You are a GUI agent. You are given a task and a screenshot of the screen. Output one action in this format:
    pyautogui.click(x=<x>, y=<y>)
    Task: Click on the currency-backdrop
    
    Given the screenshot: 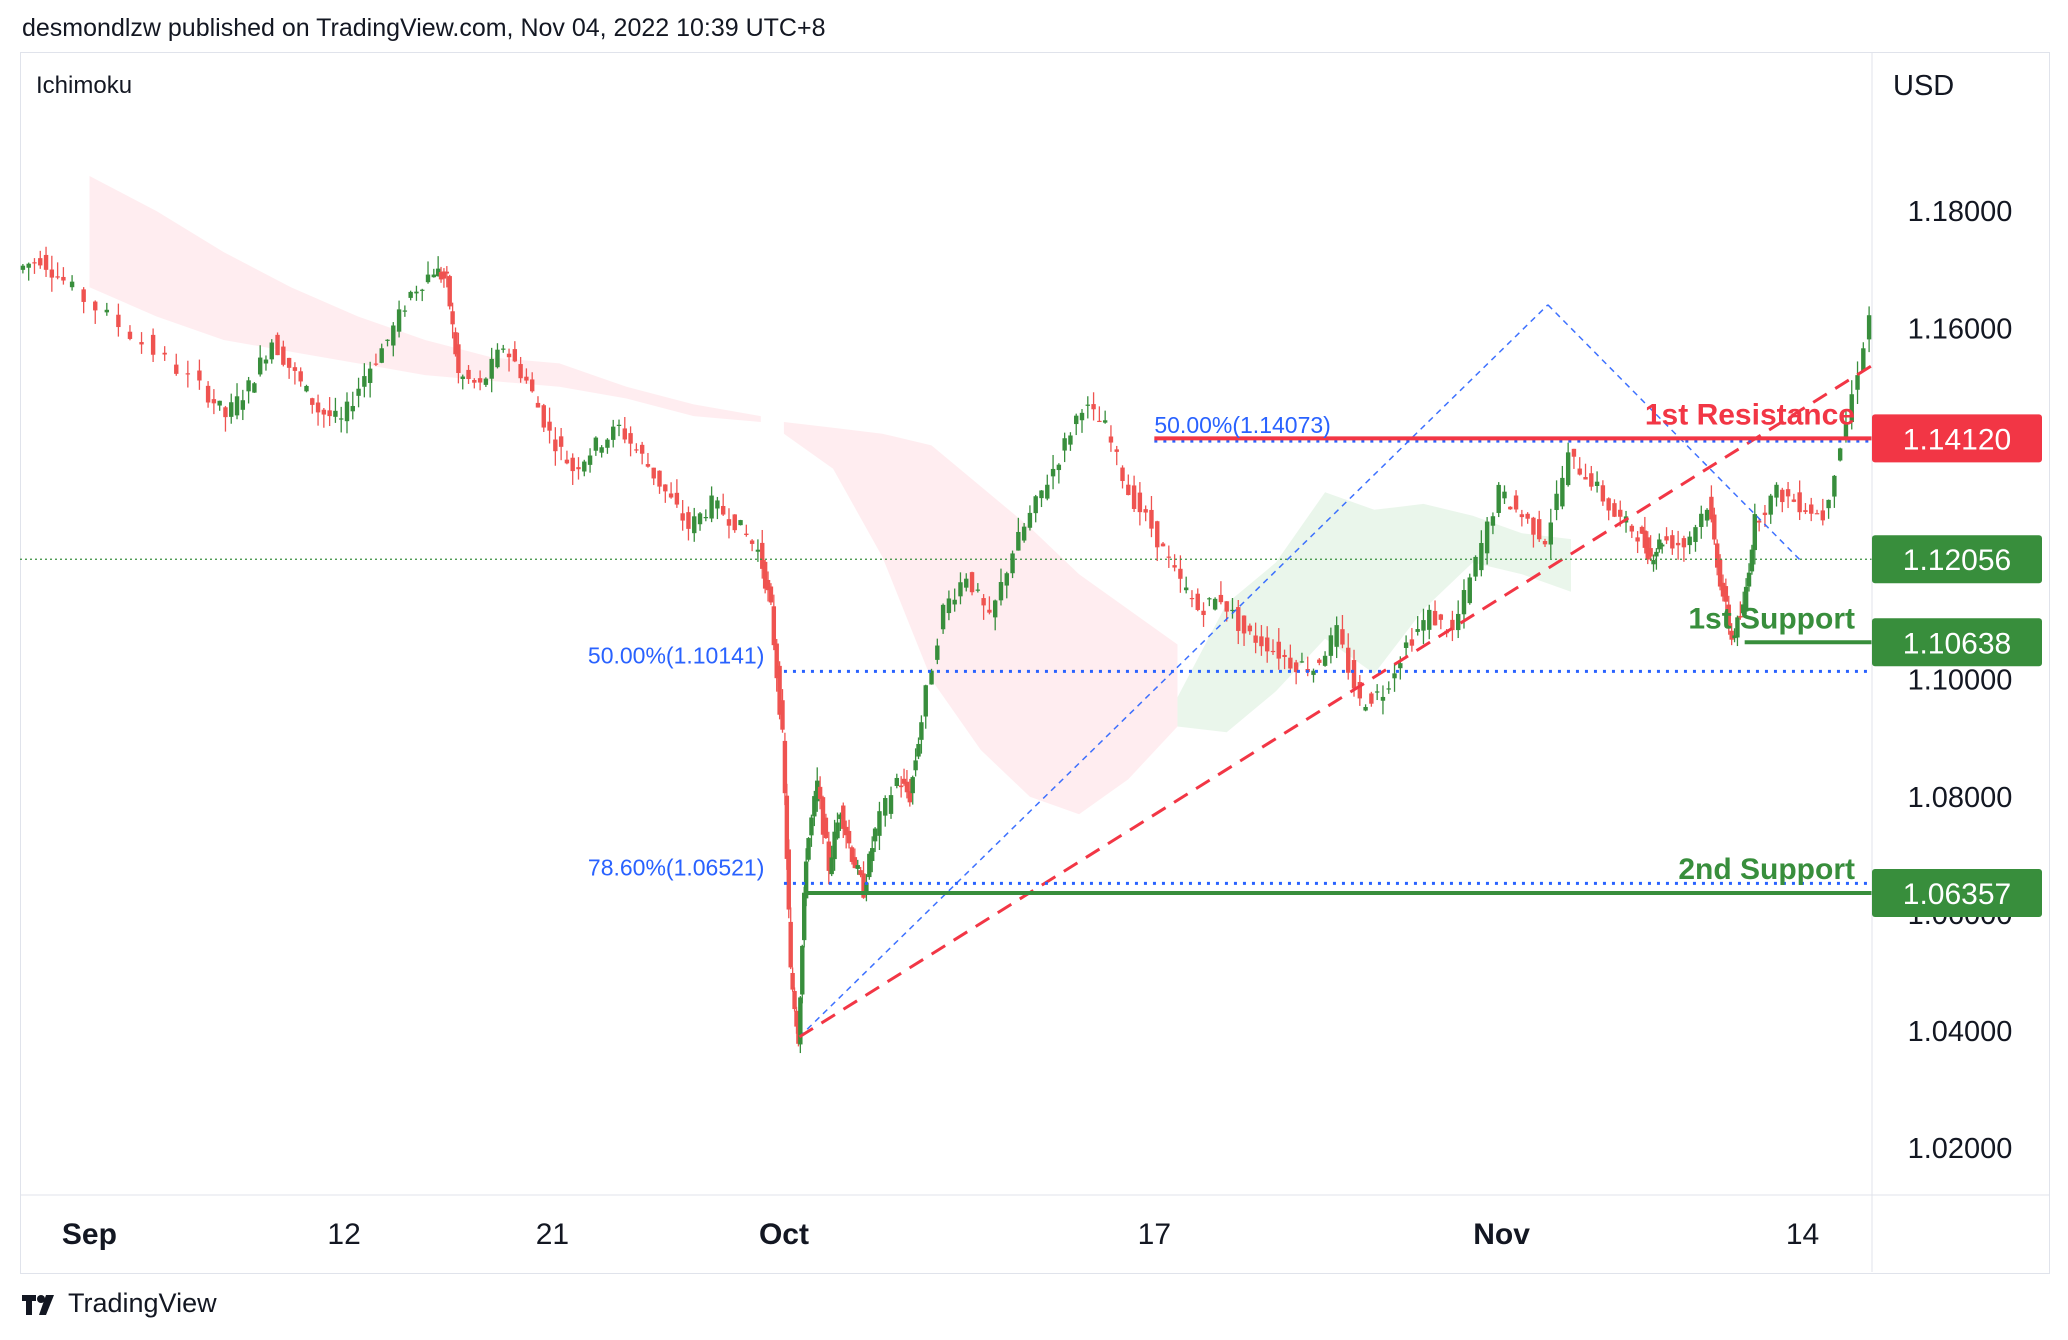 What is the action you would take?
    pyautogui.click(x=1960, y=83)
    